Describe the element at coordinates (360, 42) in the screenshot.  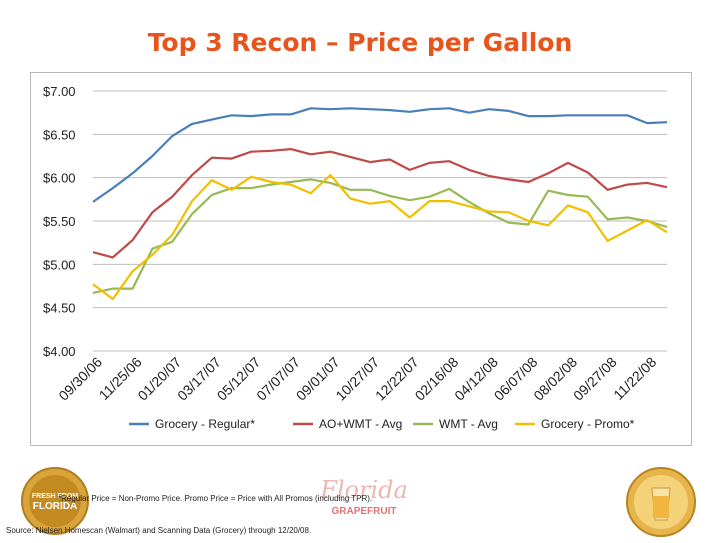
I see `chart-title: Top 3 Recon – Price per Gallon` at that location.